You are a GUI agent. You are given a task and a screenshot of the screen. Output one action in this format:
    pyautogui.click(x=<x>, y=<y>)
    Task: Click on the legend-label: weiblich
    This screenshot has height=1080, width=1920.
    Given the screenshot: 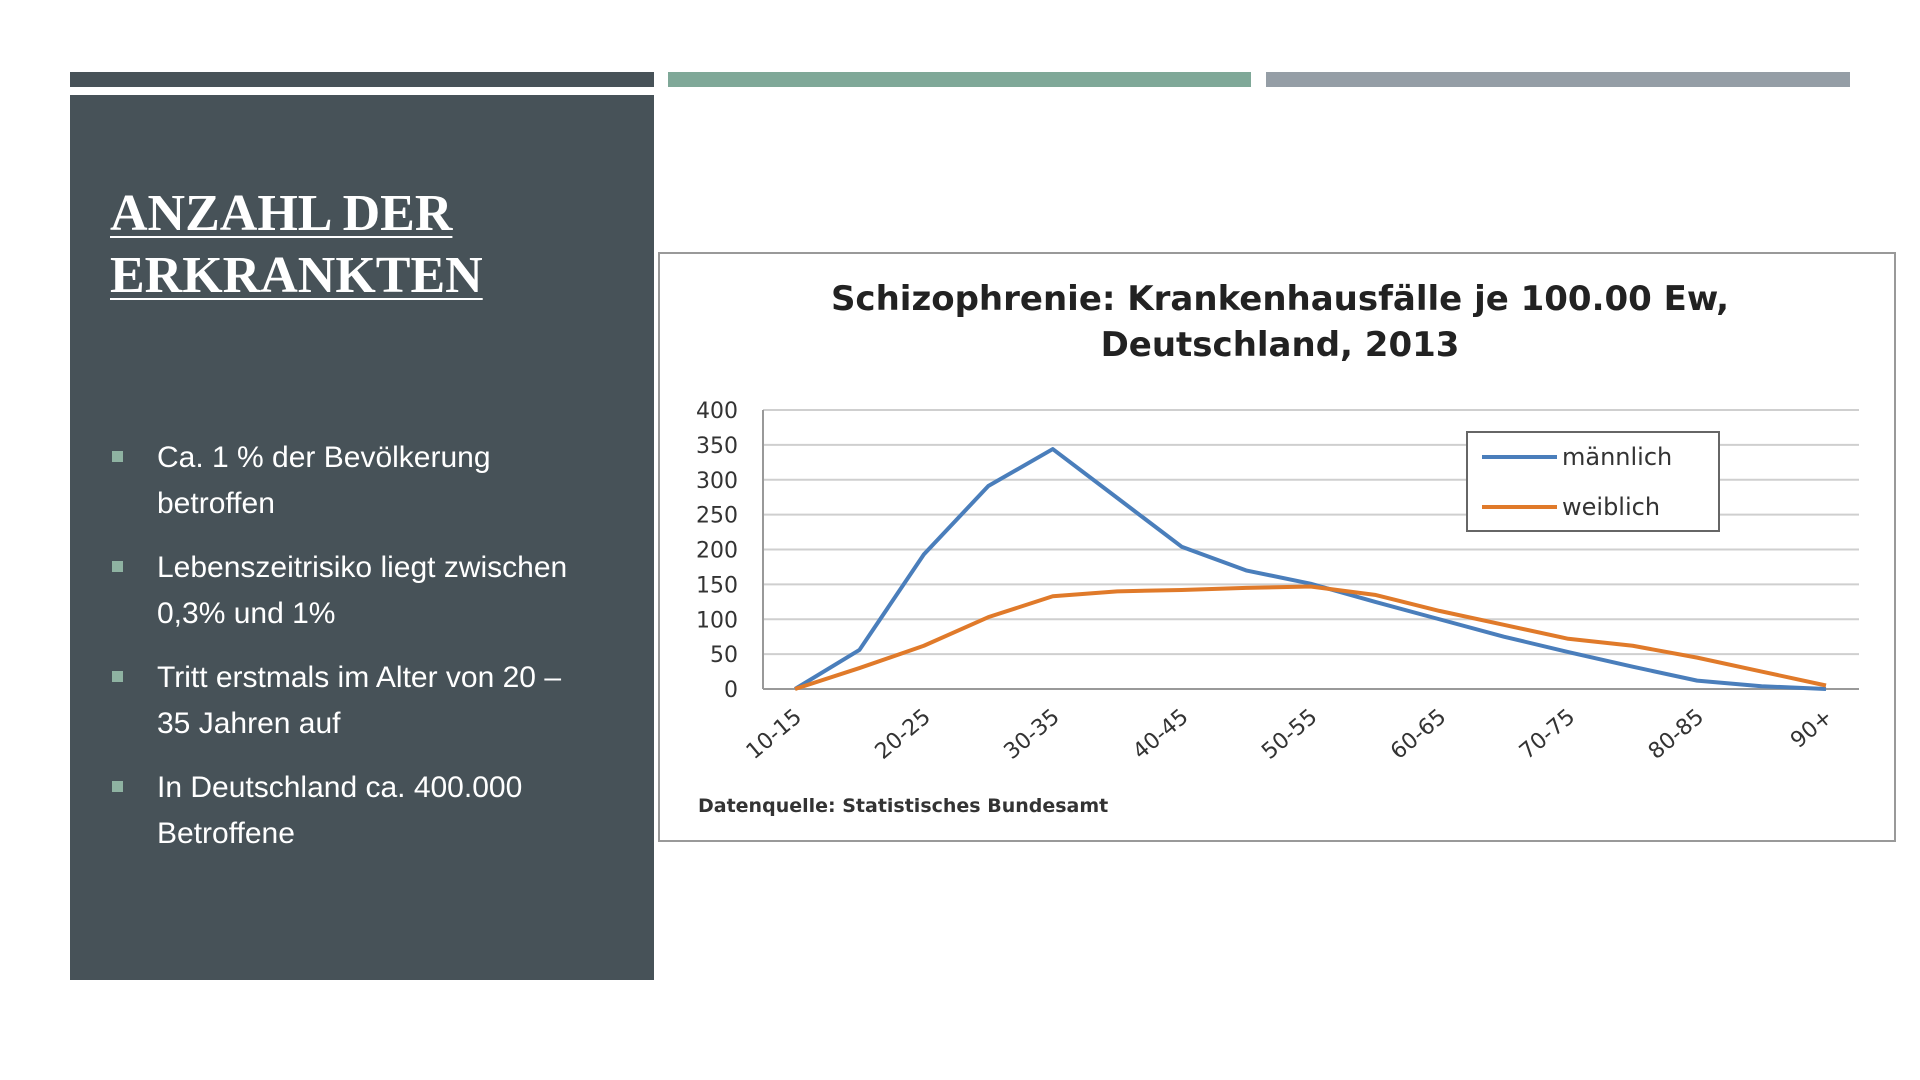 What is the action you would take?
    pyautogui.click(x=1611, y=507)
    